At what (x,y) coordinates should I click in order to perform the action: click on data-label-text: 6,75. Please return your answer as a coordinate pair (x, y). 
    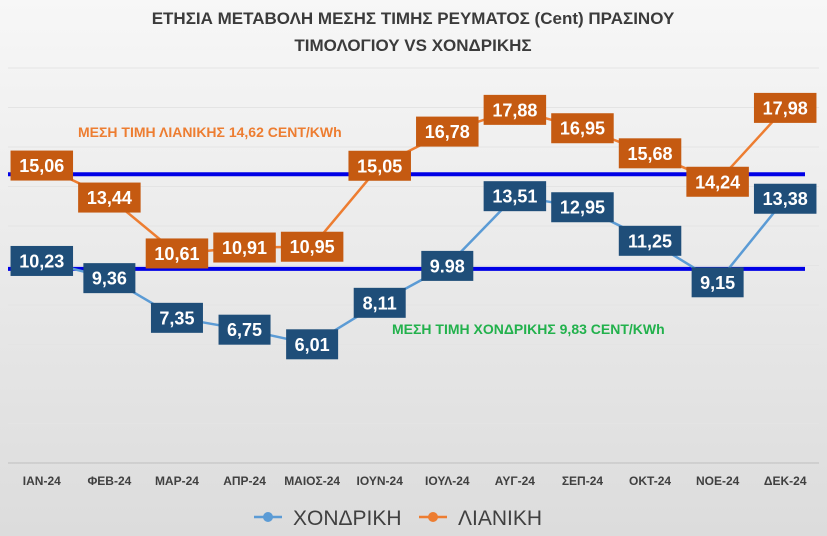
    Looking at the image, I should click on (244, 330).